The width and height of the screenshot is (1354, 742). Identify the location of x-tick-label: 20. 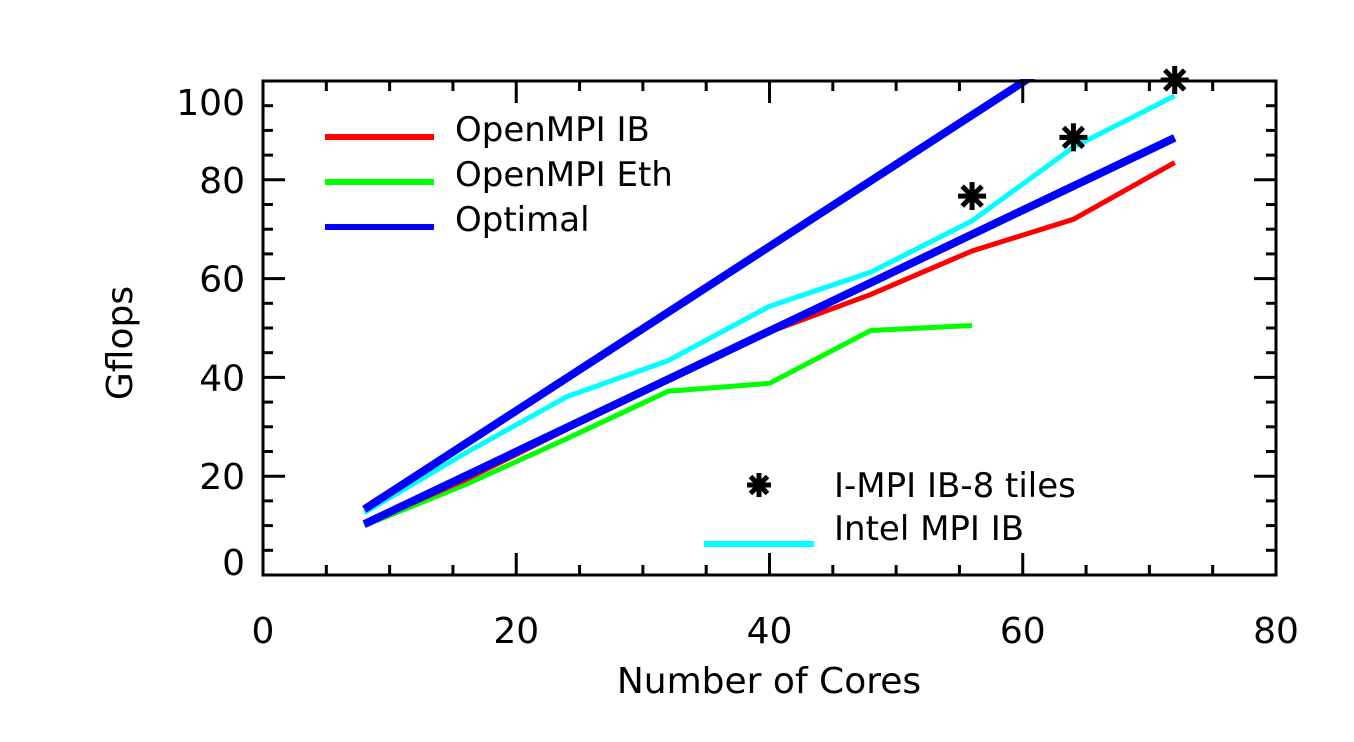
(516, 631).